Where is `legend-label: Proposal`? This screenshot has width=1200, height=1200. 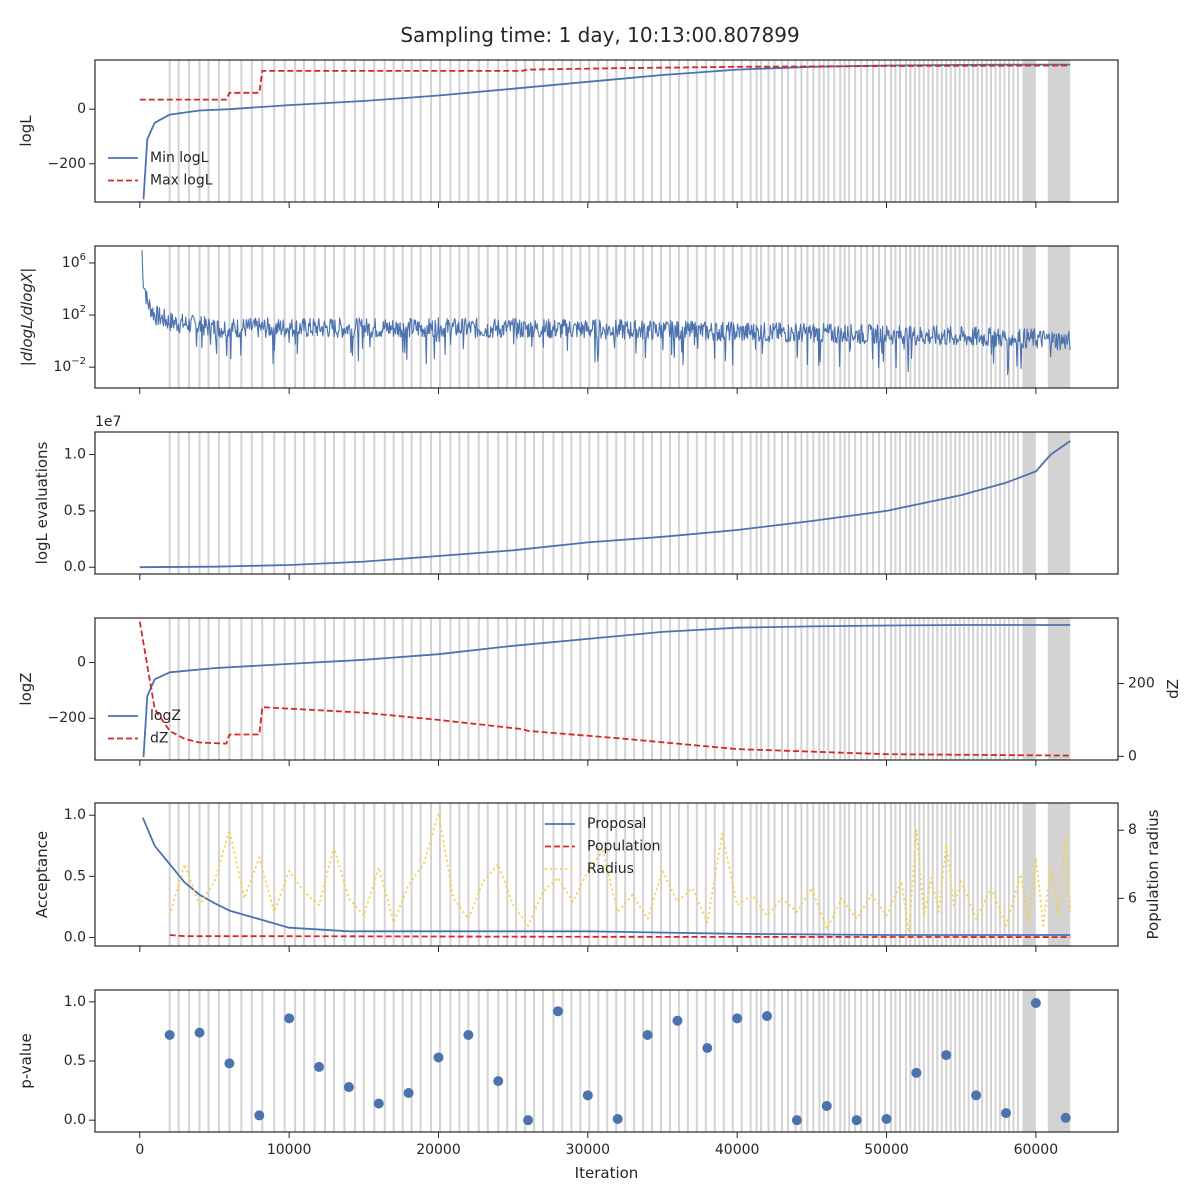 legend-label: Proposal is located at coordinates (616, 824).